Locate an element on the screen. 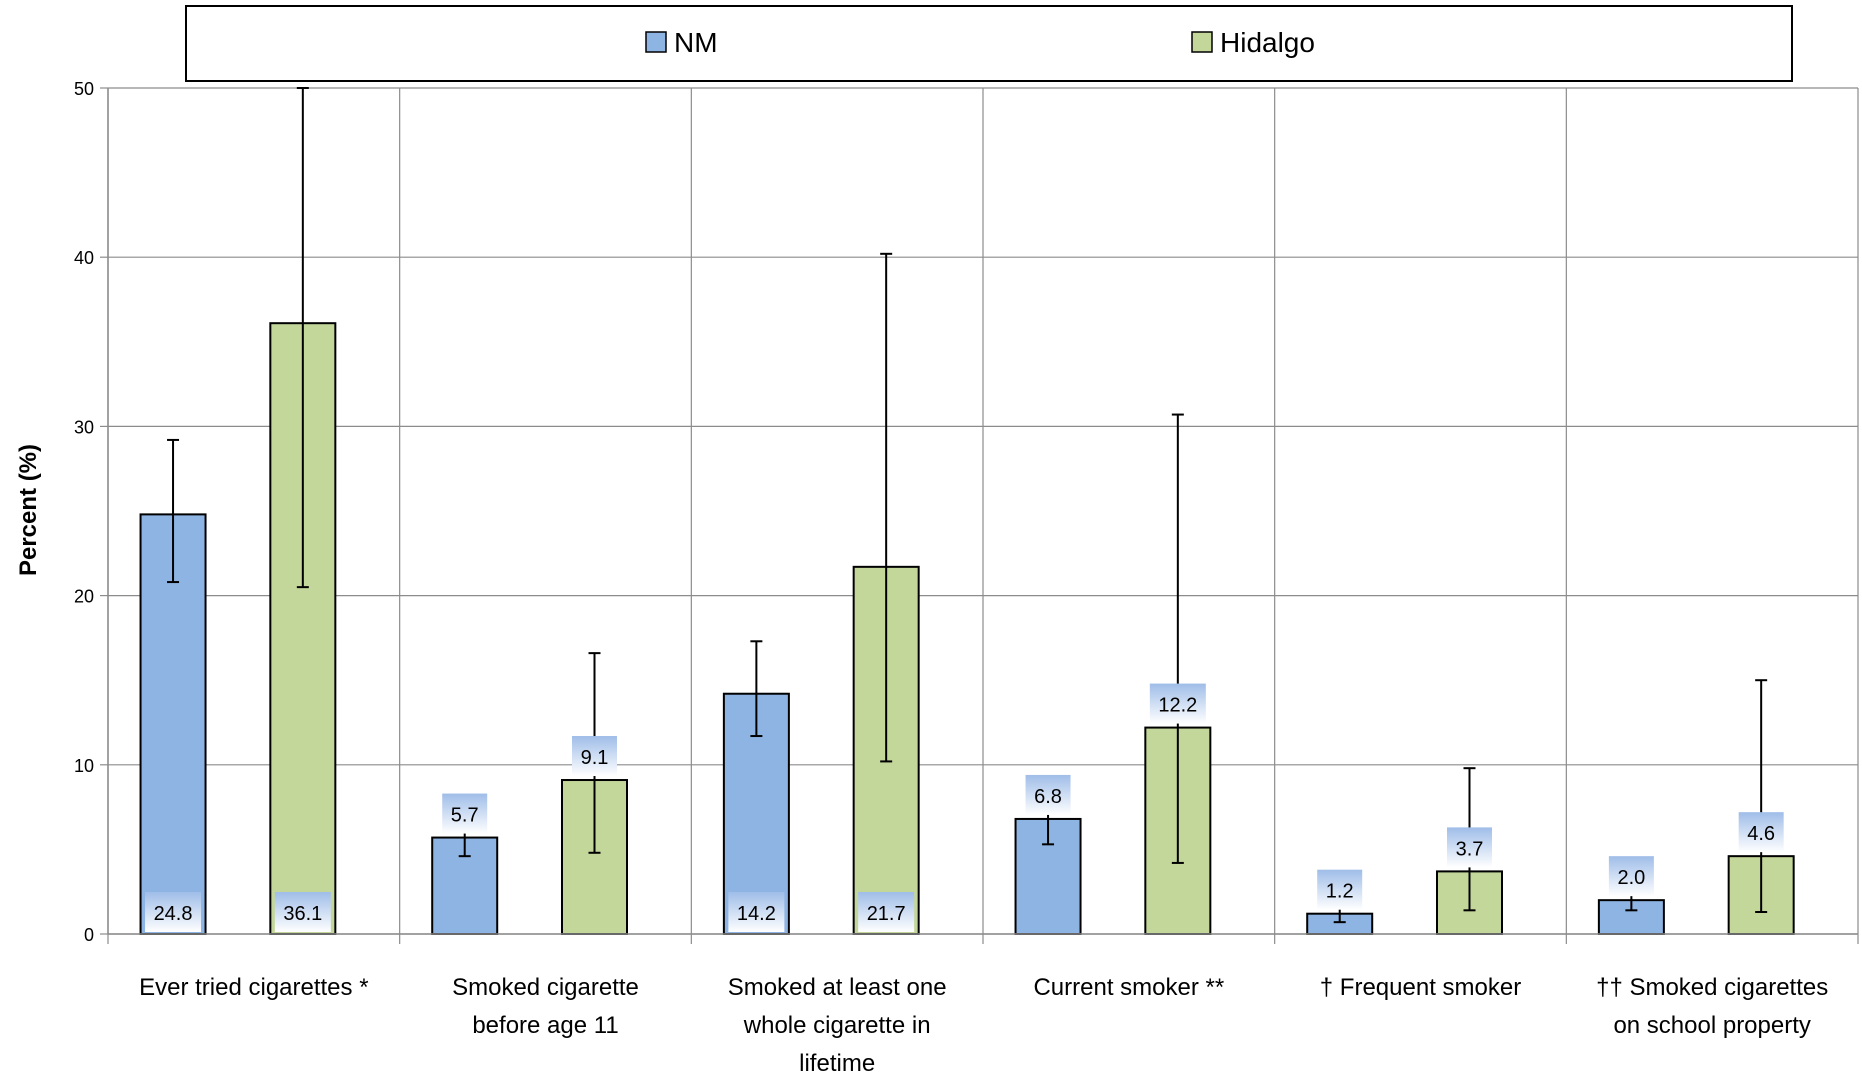  data-label-text: 36.1 is located at coordinates (302, 914).